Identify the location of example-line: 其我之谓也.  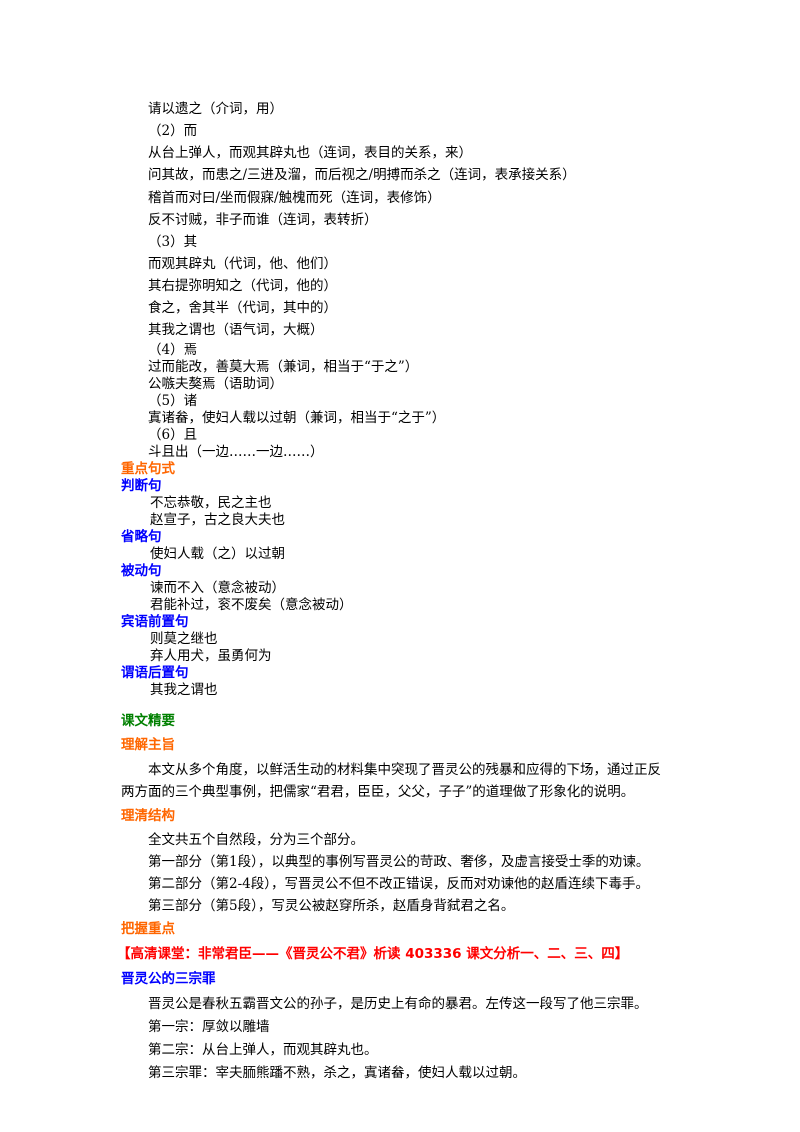
(184, 690).